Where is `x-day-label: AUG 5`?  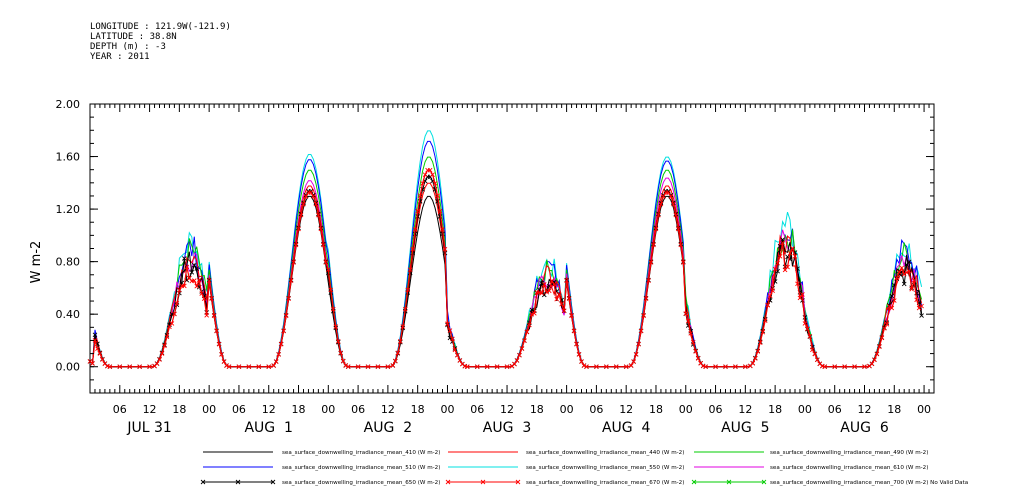 x-day-label: AUG 5 is located at coordinates (745, 428).